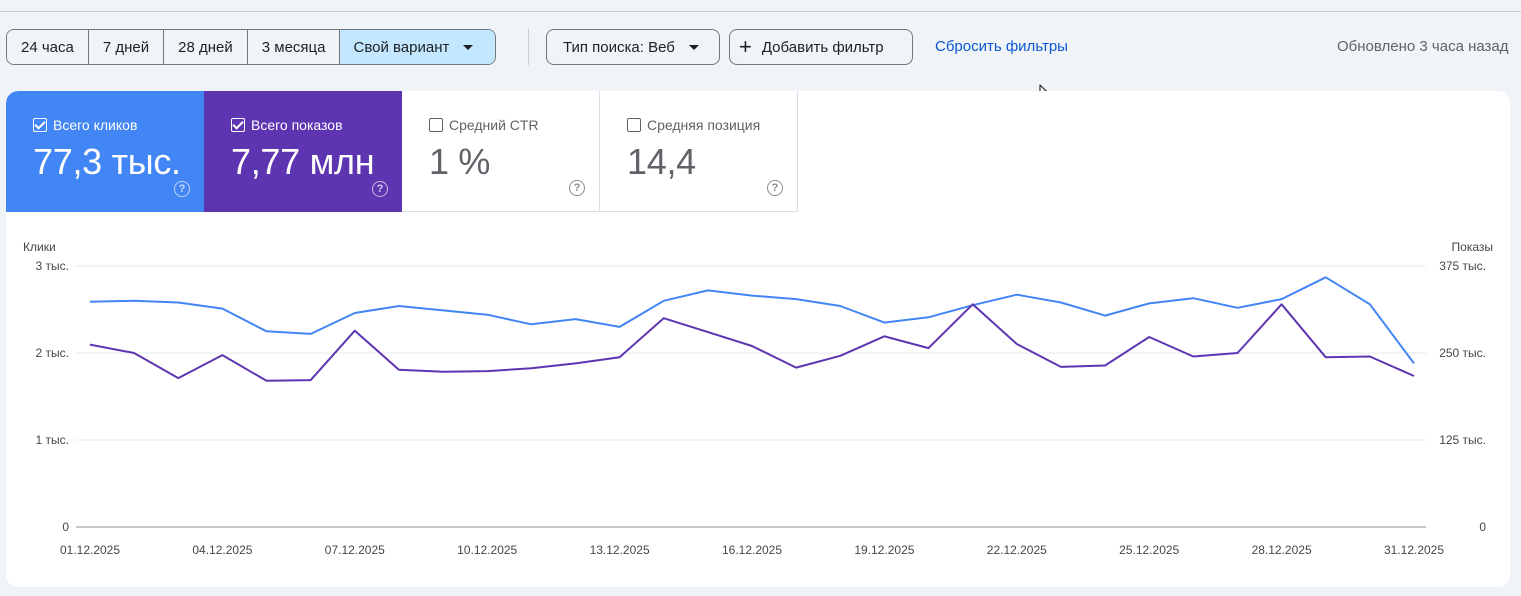 The height and width of the screenshot is (596, 1521). I want to click on x-tick-label: 04.12.2025, so click(222, 550).